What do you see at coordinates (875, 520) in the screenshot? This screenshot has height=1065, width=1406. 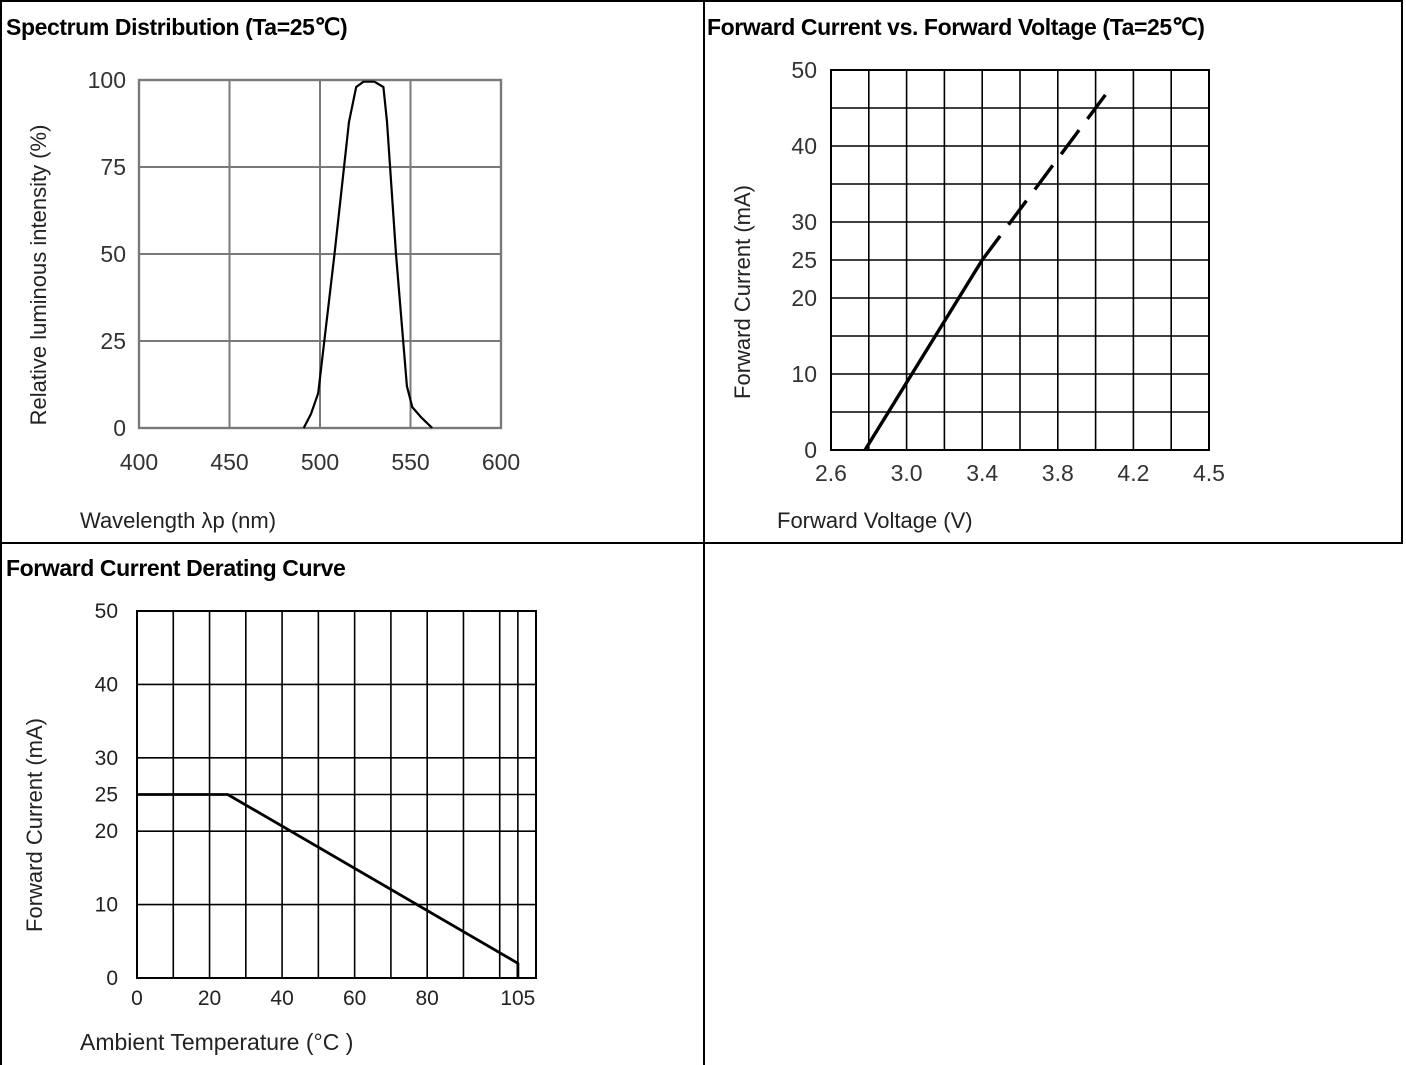 I see `x-axis-label: Forward Voltage (V)` at bounding box center [875, 520].